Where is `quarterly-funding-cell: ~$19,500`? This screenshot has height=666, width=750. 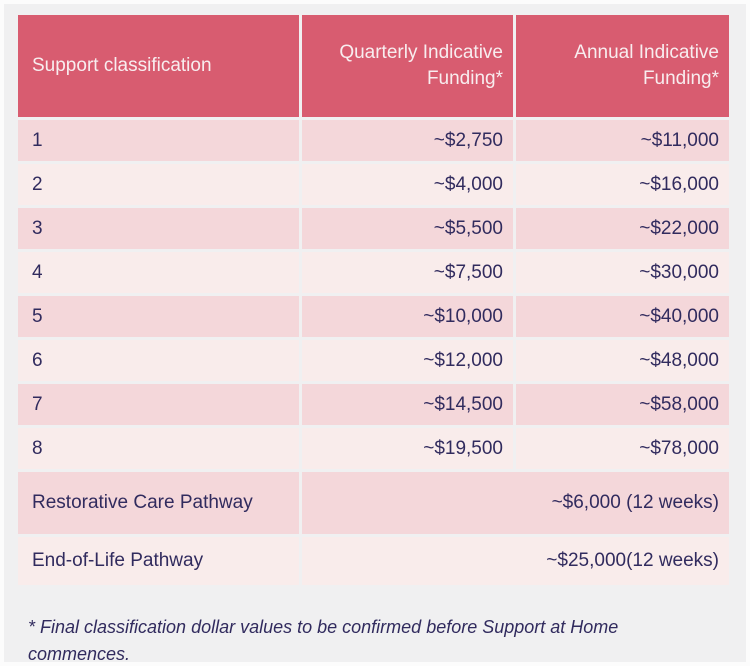
quarterly-funding-cell: ~$19,500 is located at coordinates (407, 448).